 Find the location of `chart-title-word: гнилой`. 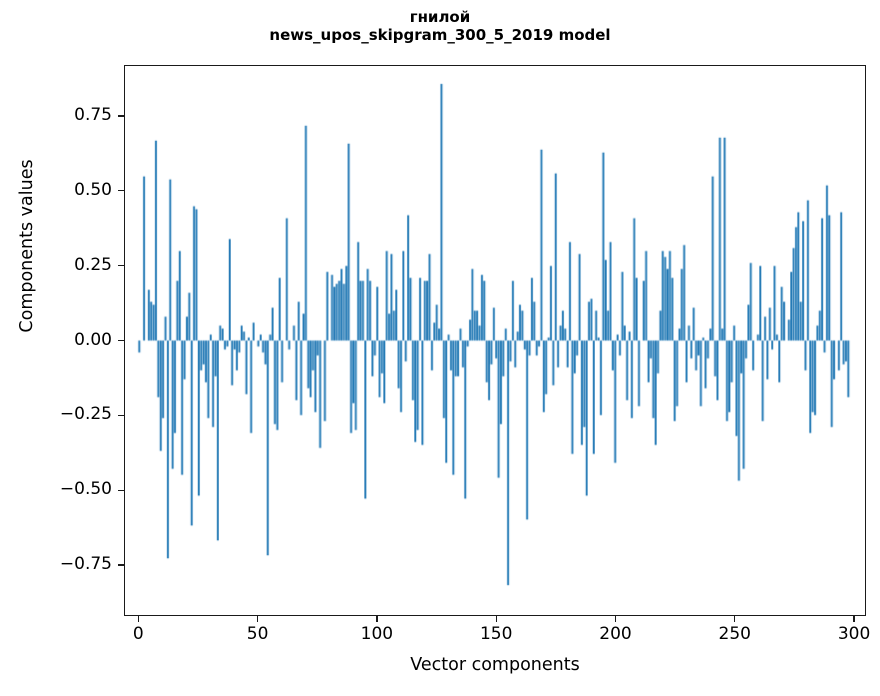

chart-title-word: гнилой is located at coordinates (440, 17).